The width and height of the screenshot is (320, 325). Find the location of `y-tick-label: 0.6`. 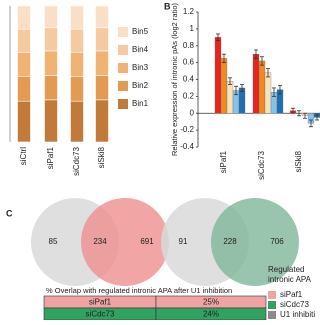

y-tick-label: 0.6 is located at coordinates (189, 62).